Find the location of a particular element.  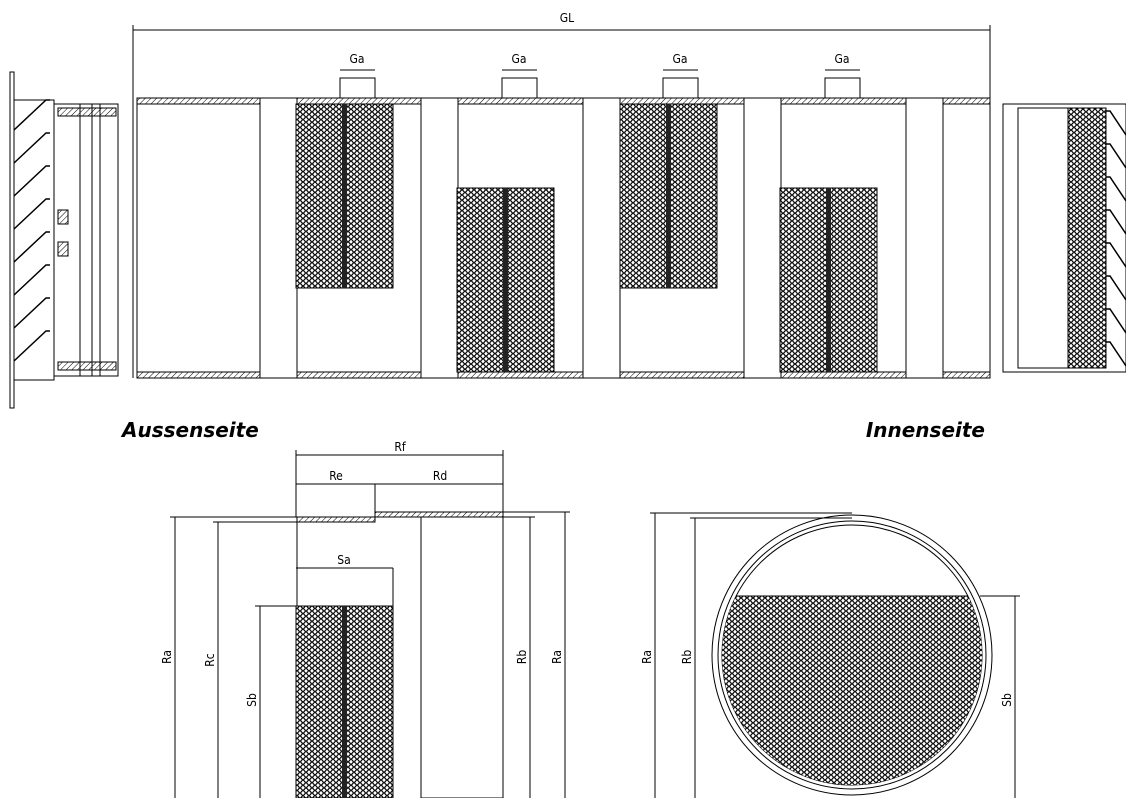

dim-label: Rc is located at coordinates (210, 660).